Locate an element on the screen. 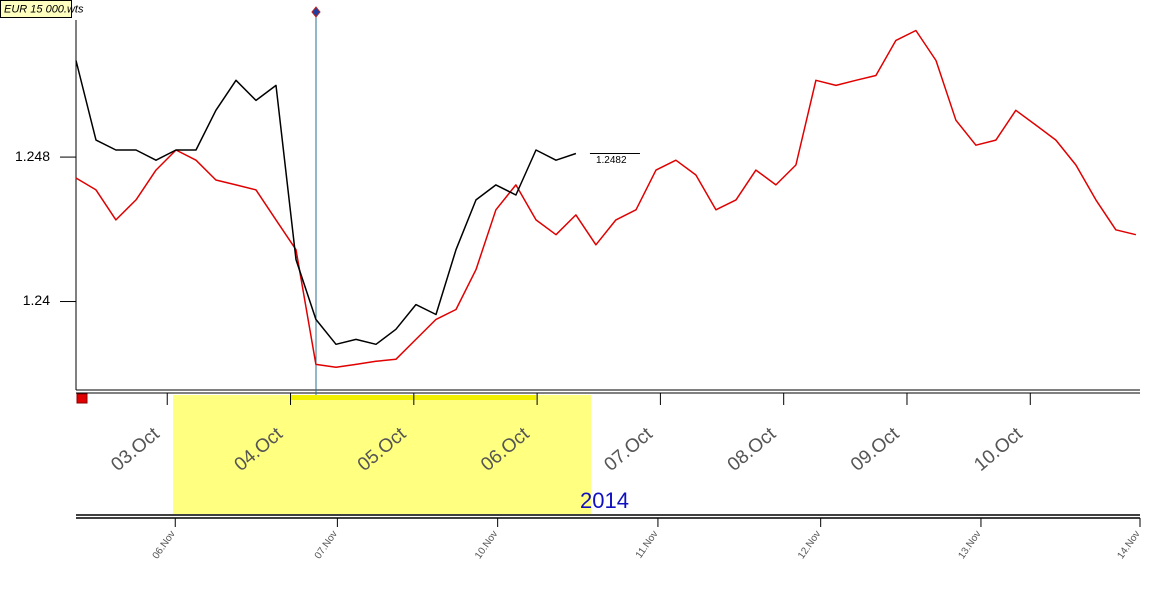  x-tick-label: 09.Oct is located at coordinates (875, 449).